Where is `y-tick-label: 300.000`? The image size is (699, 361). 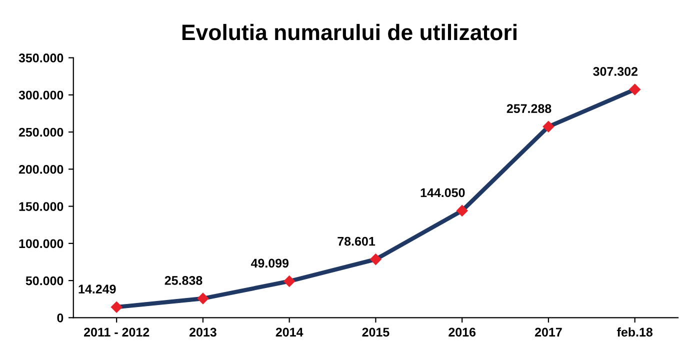
y-tick-label: 300.000 is located at coordinates (41, 95).